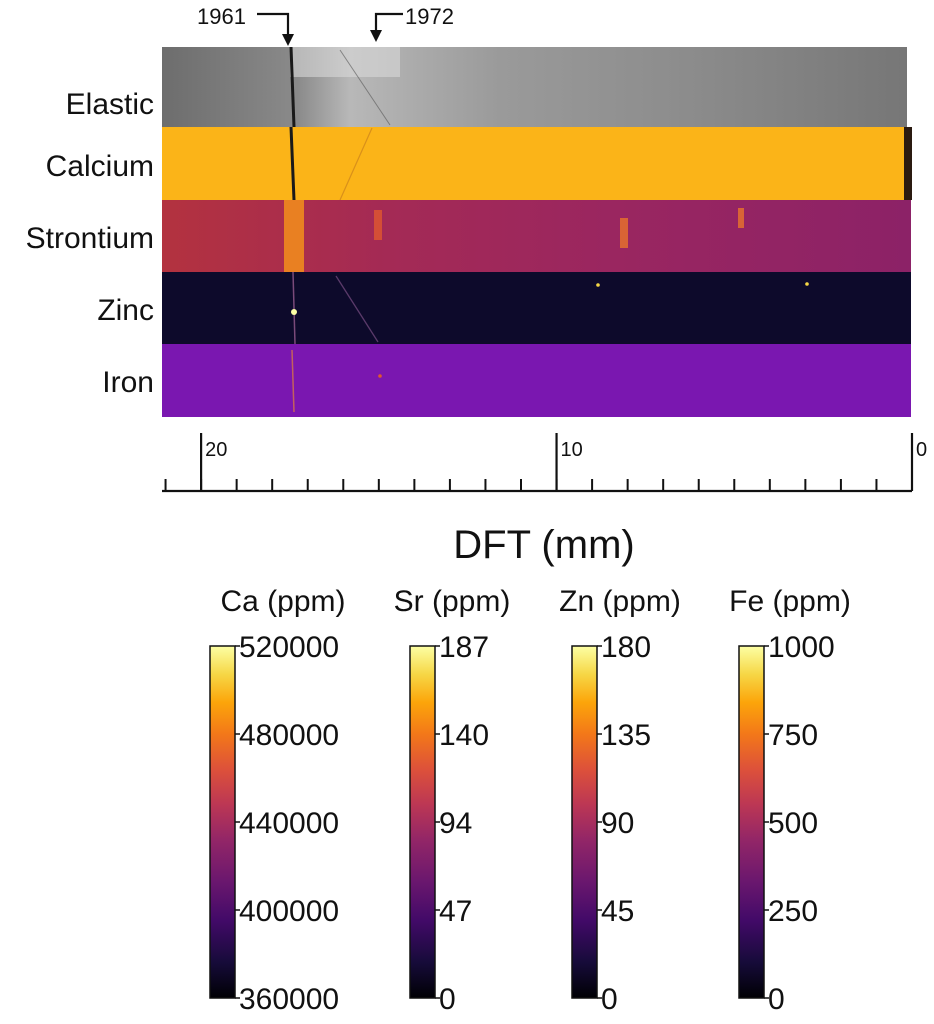  I want to click on panel-calcium-growth-line, so click(292, 163).